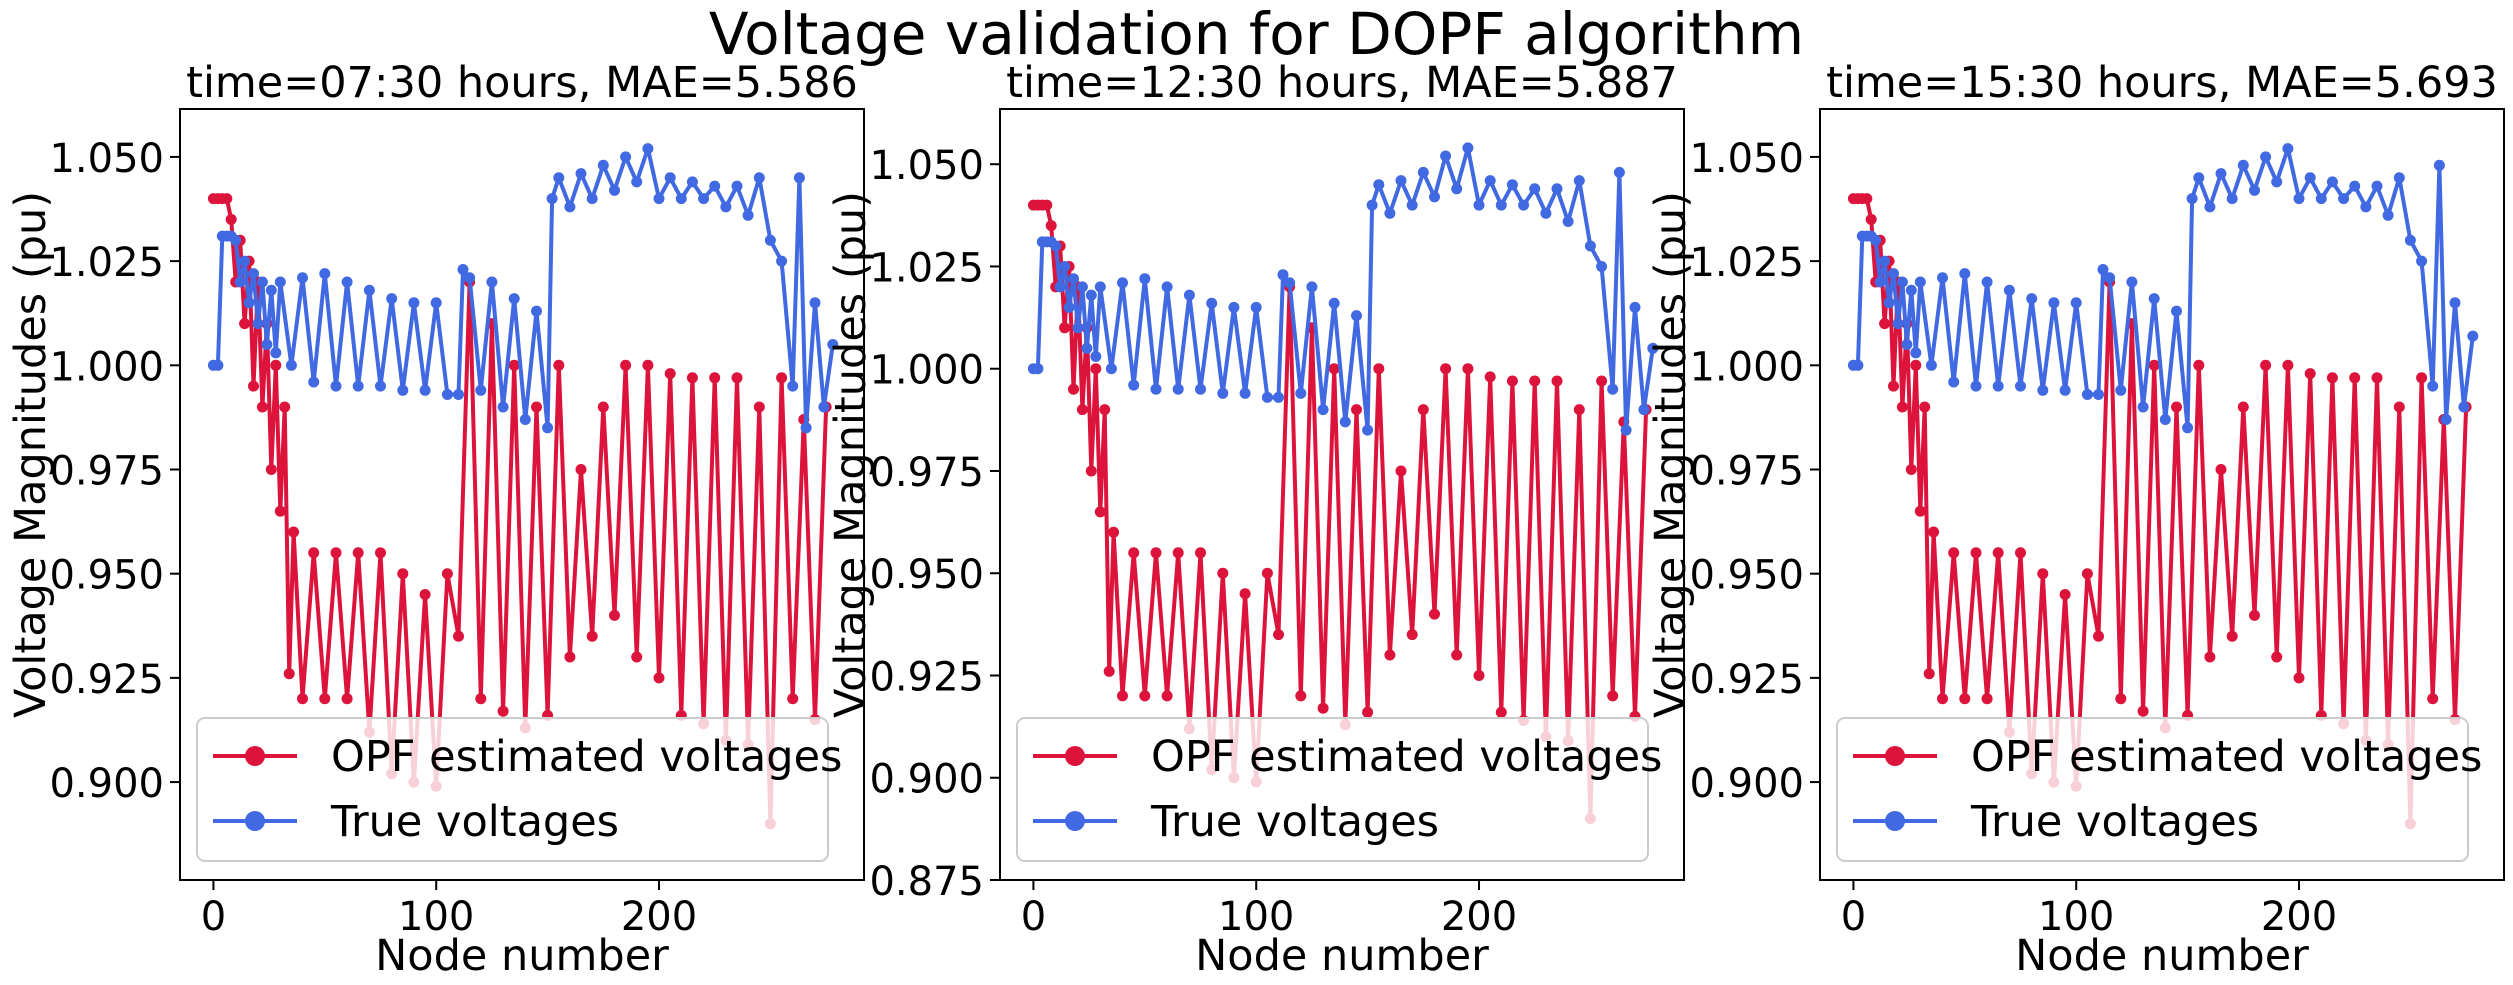 The width and height of the screenshot is (2513, 985). What do you see at coordinates (586, 757) in the screenshot?
I see `legend-label: OPF estimated voltages` at bounding box center [586, 757].